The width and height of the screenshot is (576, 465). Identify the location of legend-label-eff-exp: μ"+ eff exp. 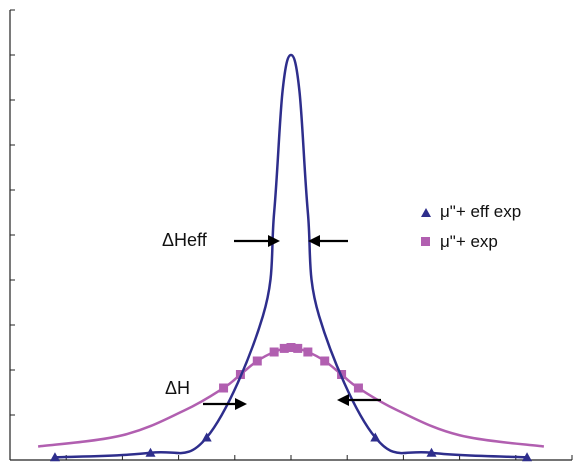
(480, 211).